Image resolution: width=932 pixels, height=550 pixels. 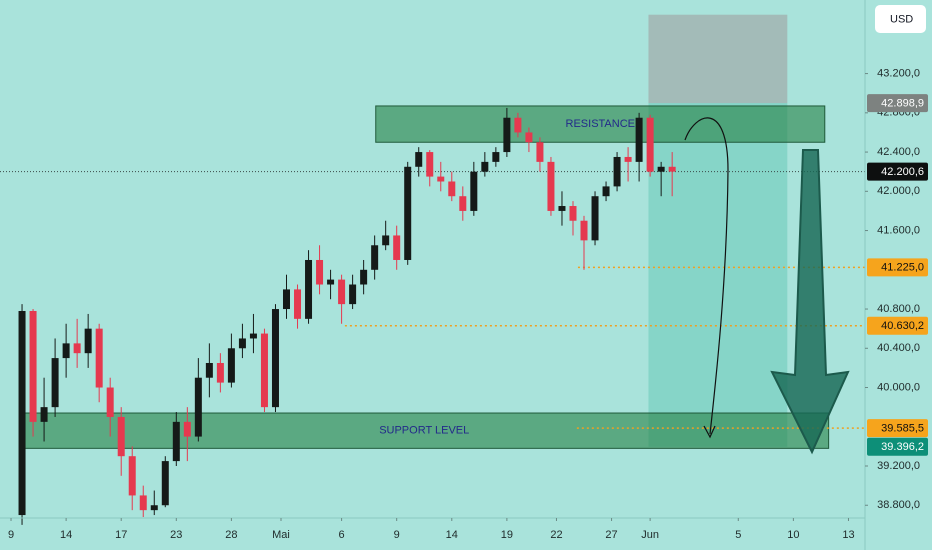 I want to click on zone-label: RESISTANCE, so click(x=600, y=124).